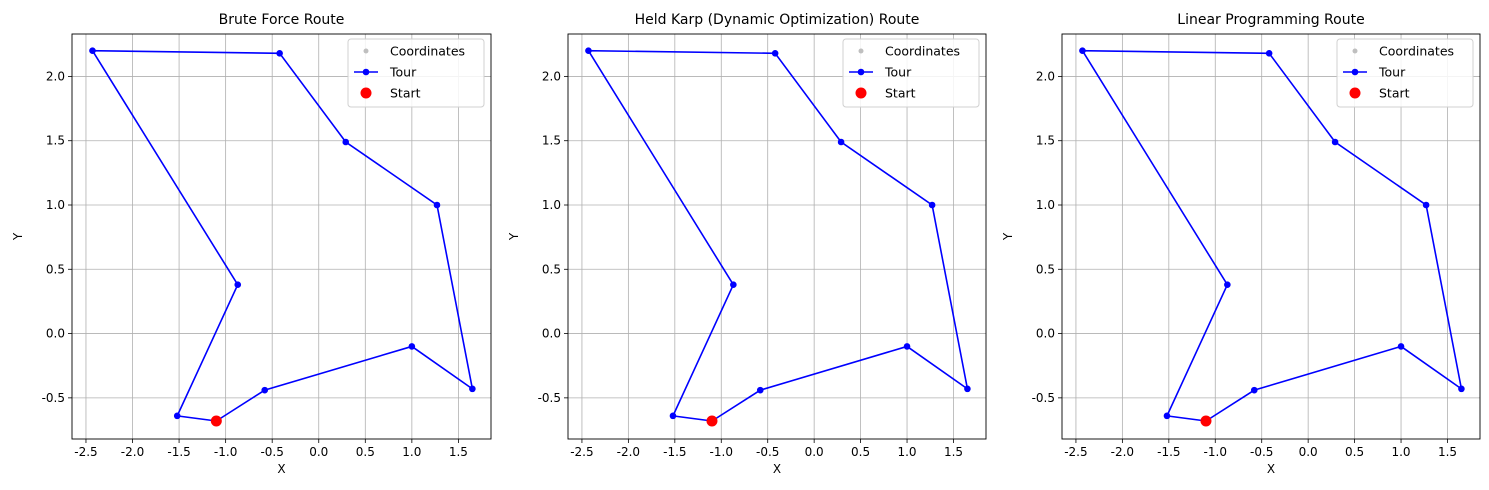 Image resolution: width=1489 pixels, height=490 pixels. Describe the element at coordinates (282, 20) in the screenshot. I see `chart-title: Brute Force Route` at that location.